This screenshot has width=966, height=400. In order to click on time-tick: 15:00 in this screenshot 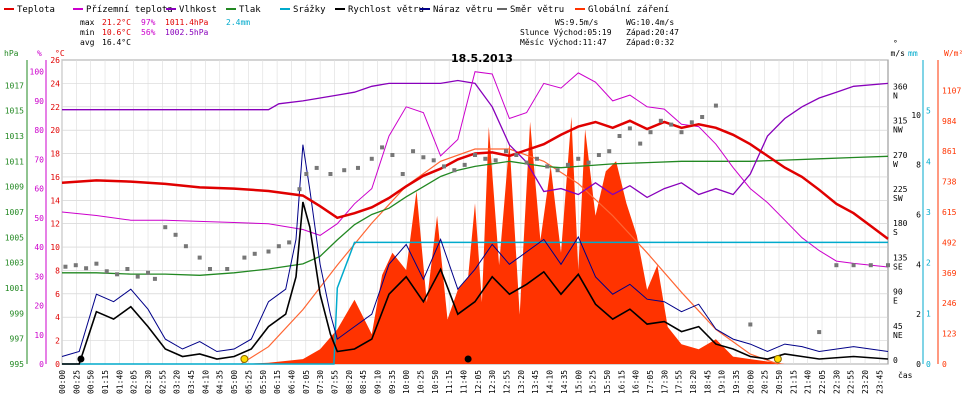, I will do `click(578, 382)`.